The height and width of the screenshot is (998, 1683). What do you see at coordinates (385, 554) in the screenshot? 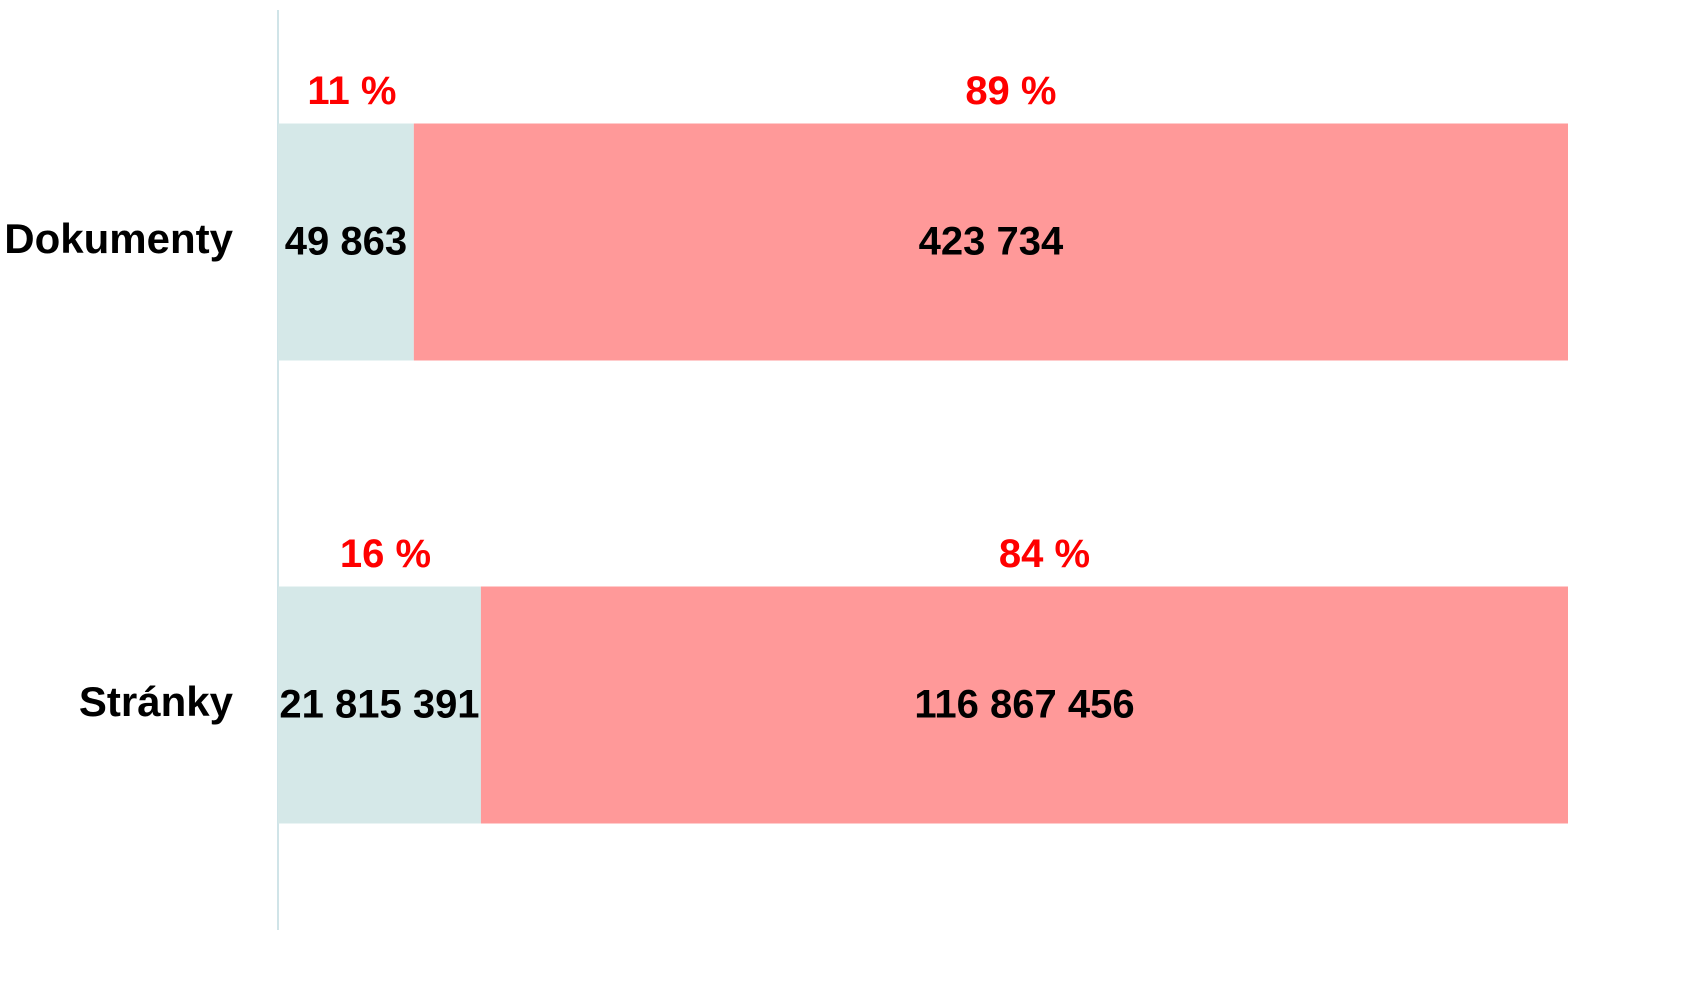
I see `percent-label: 16 %` at bounding box center [385, 554].